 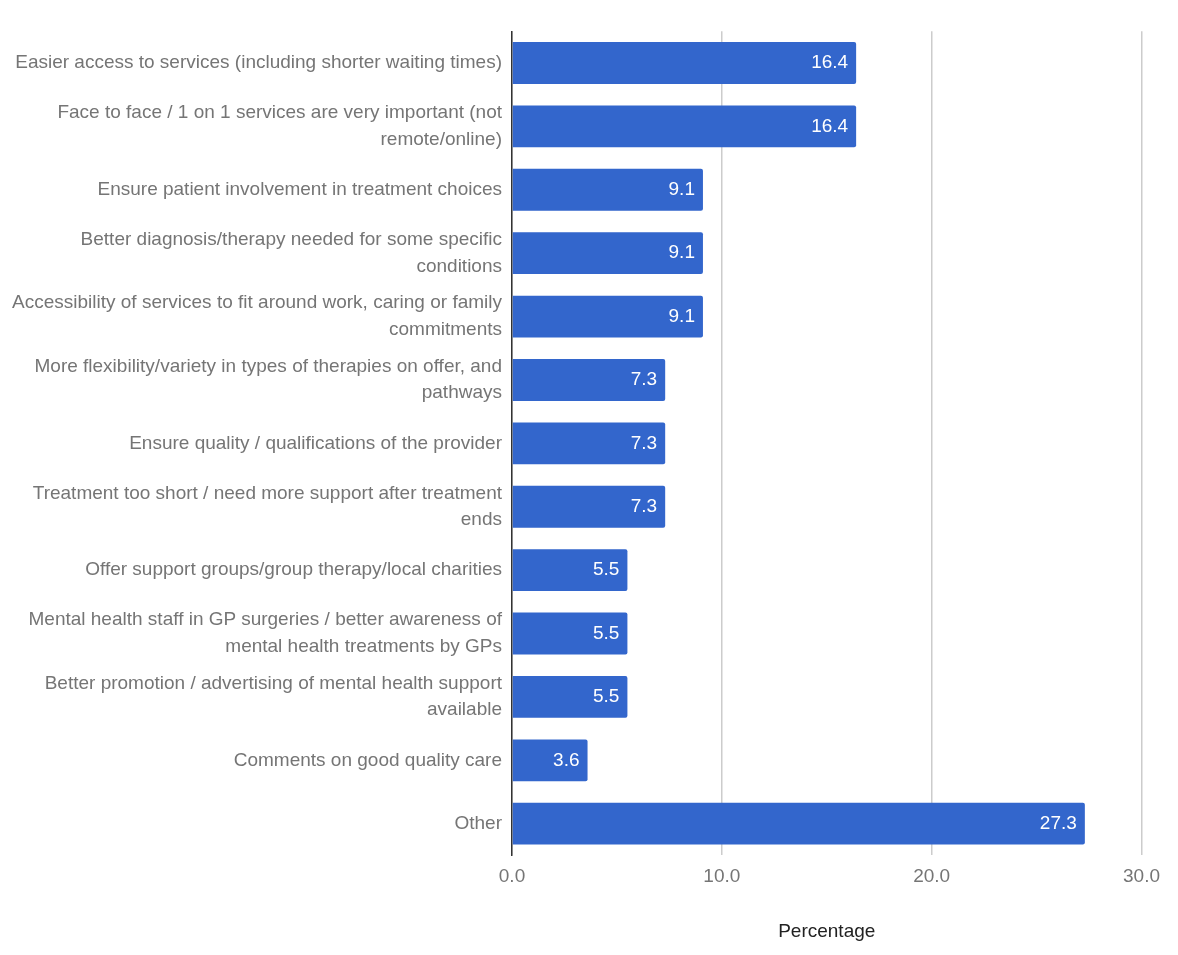 What do you see at coordinates (293, 569) in the screenshot?
I see `y-tick-label: Offer support groups/group therapy/local charities` at bounding box center [293, 569].